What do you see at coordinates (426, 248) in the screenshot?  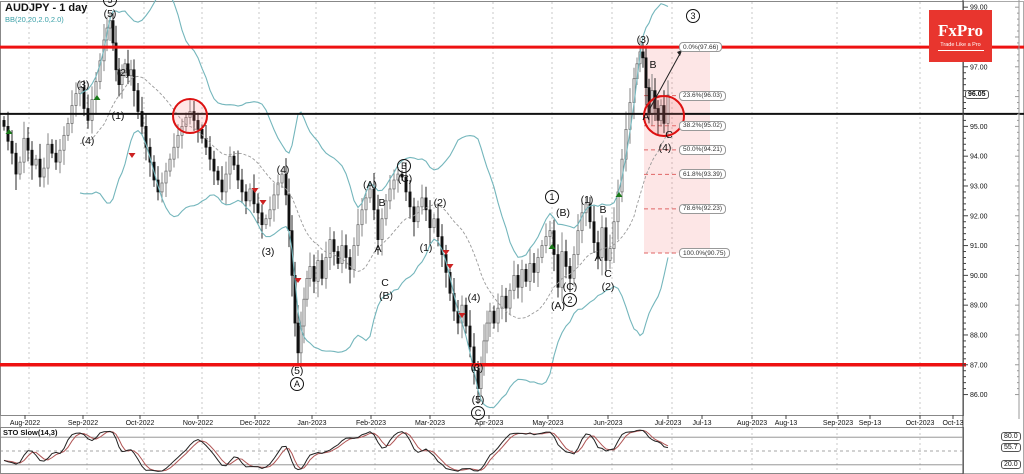 I see `wave-label: (1)` at bounding box center [426, 248].